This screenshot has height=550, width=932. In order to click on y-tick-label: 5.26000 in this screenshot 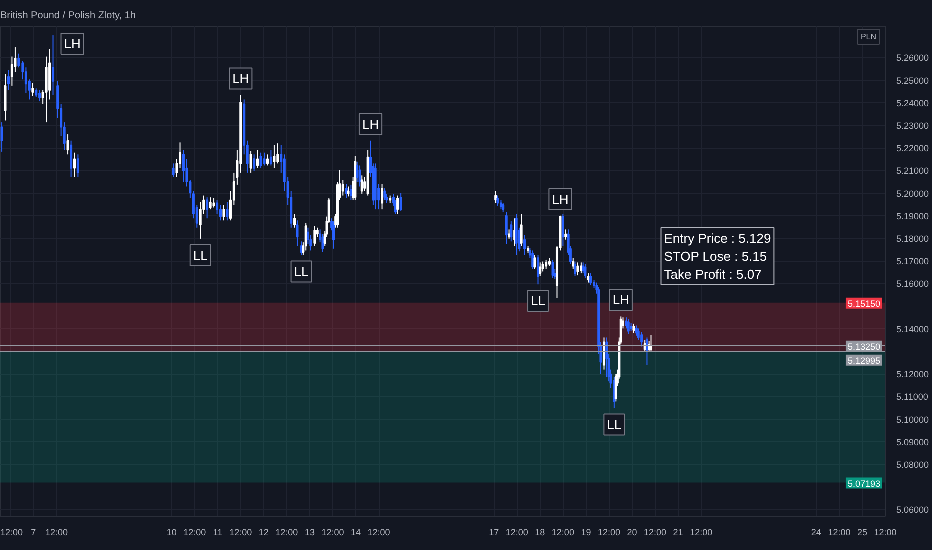, I will do `click(913, 58)`.